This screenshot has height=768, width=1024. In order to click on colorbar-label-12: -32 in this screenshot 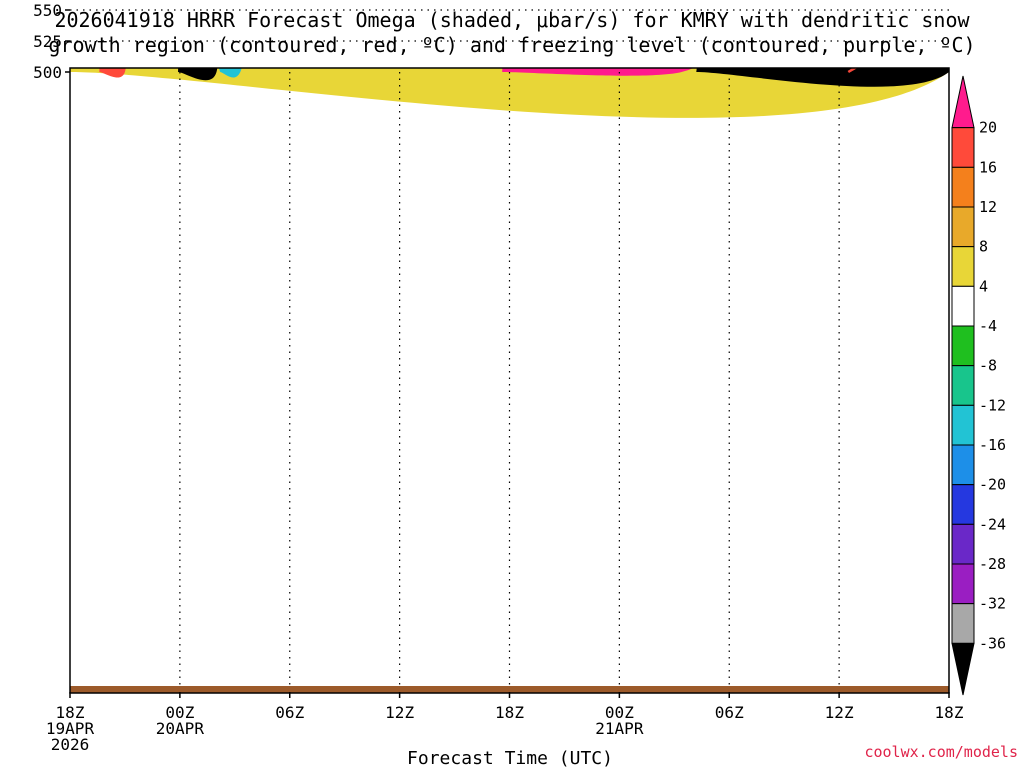, I will do `click(992, 604)`.